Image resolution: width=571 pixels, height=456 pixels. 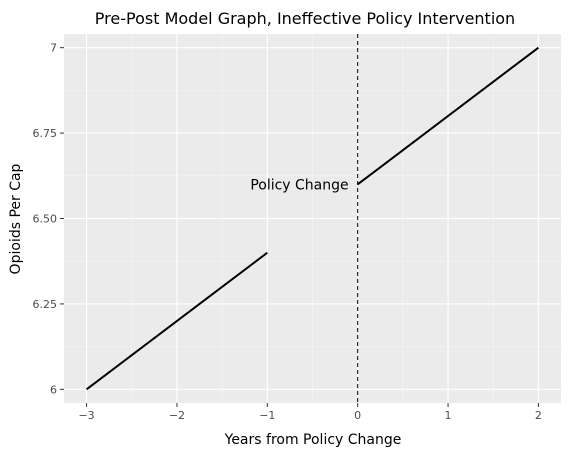 What do you see at coordinates (45, 133) in the screenshot?
I see `y-tick-label: 6.75` at bounding box center [45, 133].